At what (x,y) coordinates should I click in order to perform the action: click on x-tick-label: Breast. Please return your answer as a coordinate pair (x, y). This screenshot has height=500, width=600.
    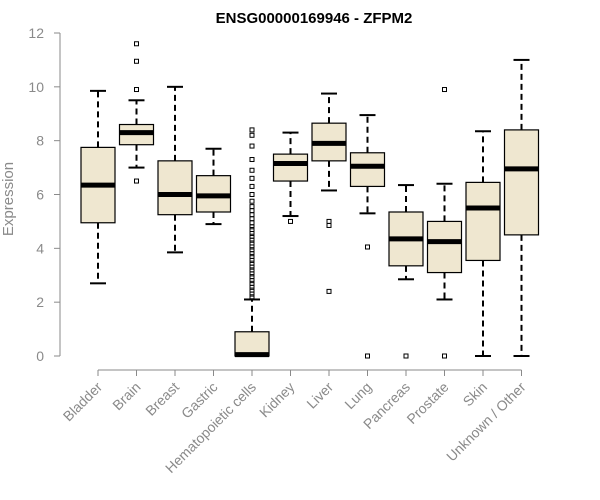
    Looking at the image, I should click on (162, 399).